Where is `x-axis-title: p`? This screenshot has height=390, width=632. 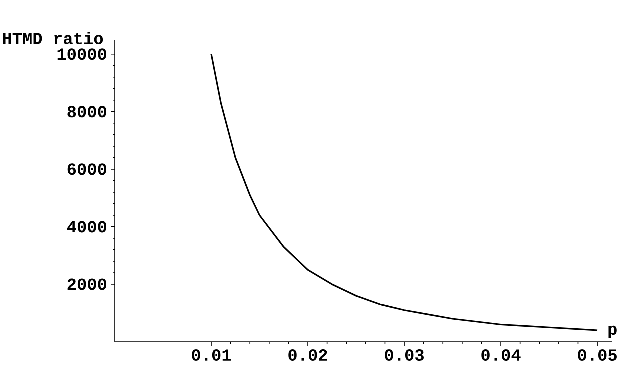 x-axis-title: p is located at coordinates (612, 332).